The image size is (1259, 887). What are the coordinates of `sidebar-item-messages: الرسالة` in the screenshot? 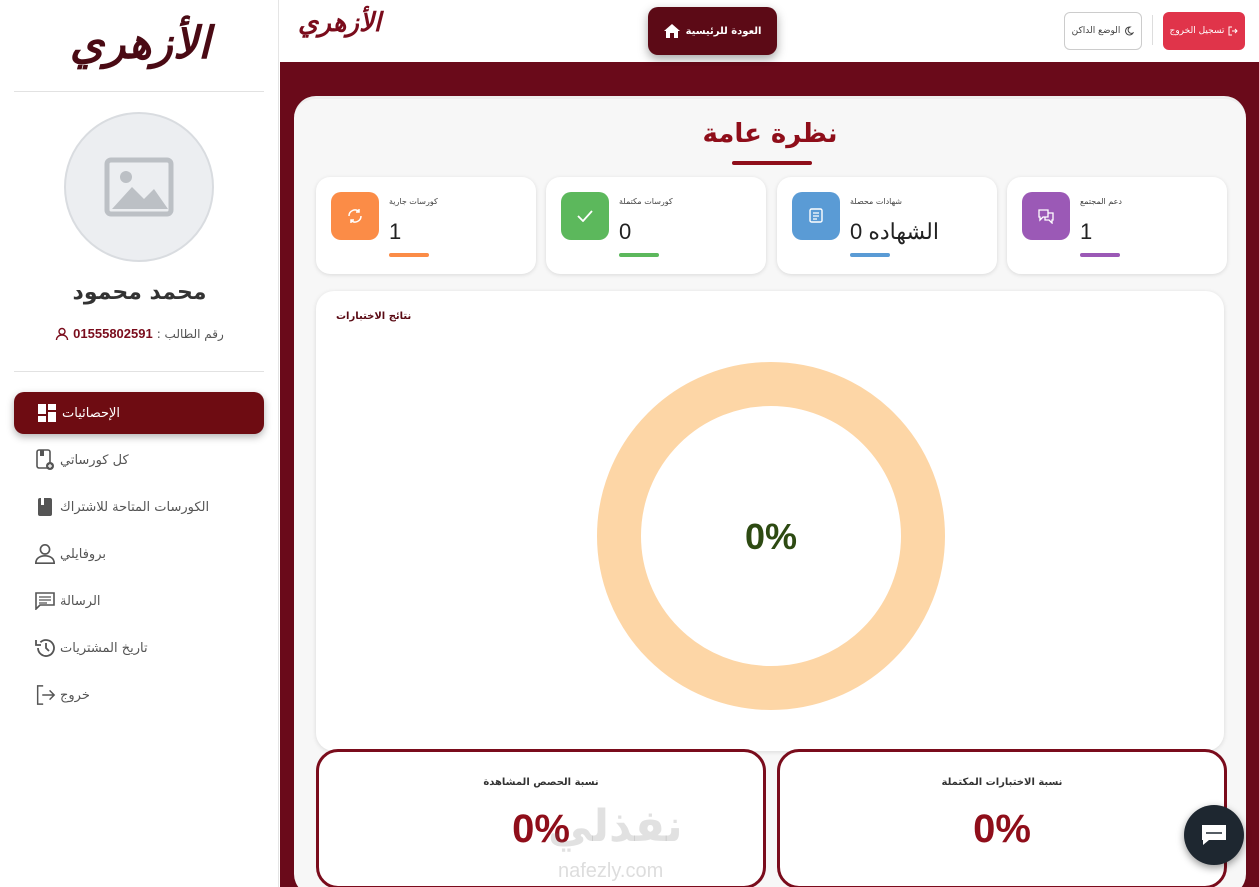 It's located at (139, 601).